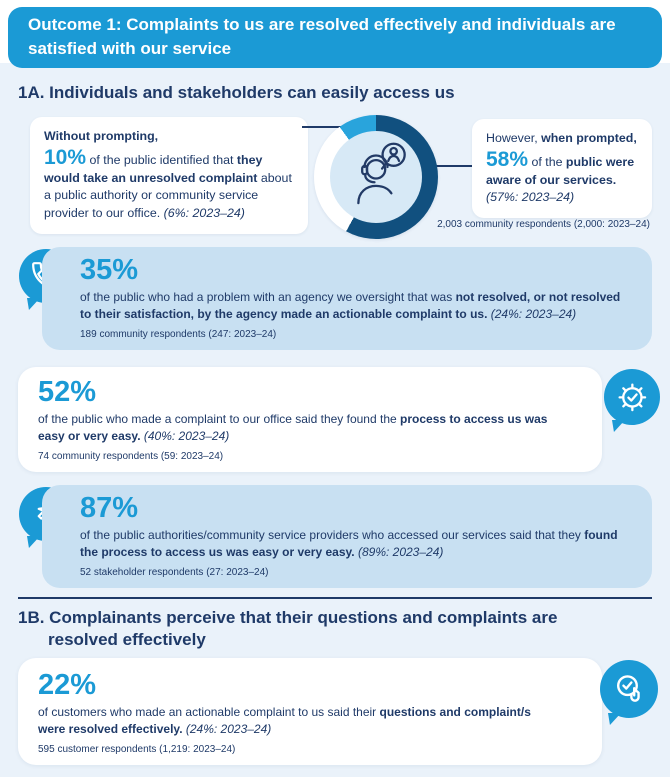 The image size is (670, 784). I want to click on check-hand-icon, so click(629, 692).